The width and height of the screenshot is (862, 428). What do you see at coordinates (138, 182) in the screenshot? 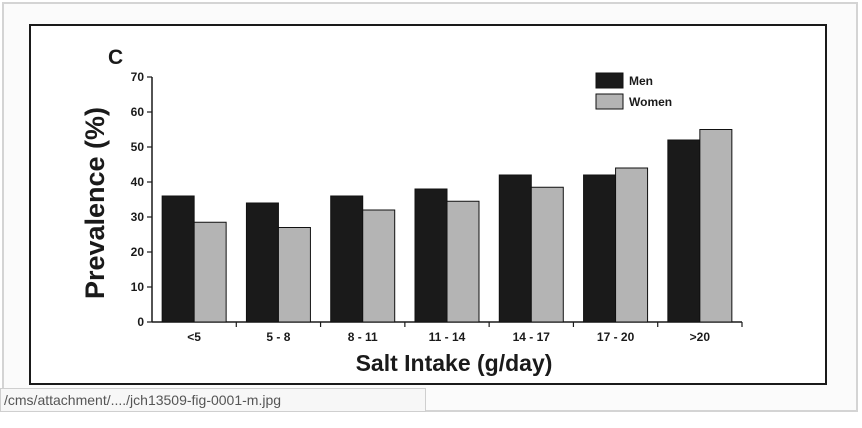
I see `y-tick-label: 40` at bounding box center [138, 182].